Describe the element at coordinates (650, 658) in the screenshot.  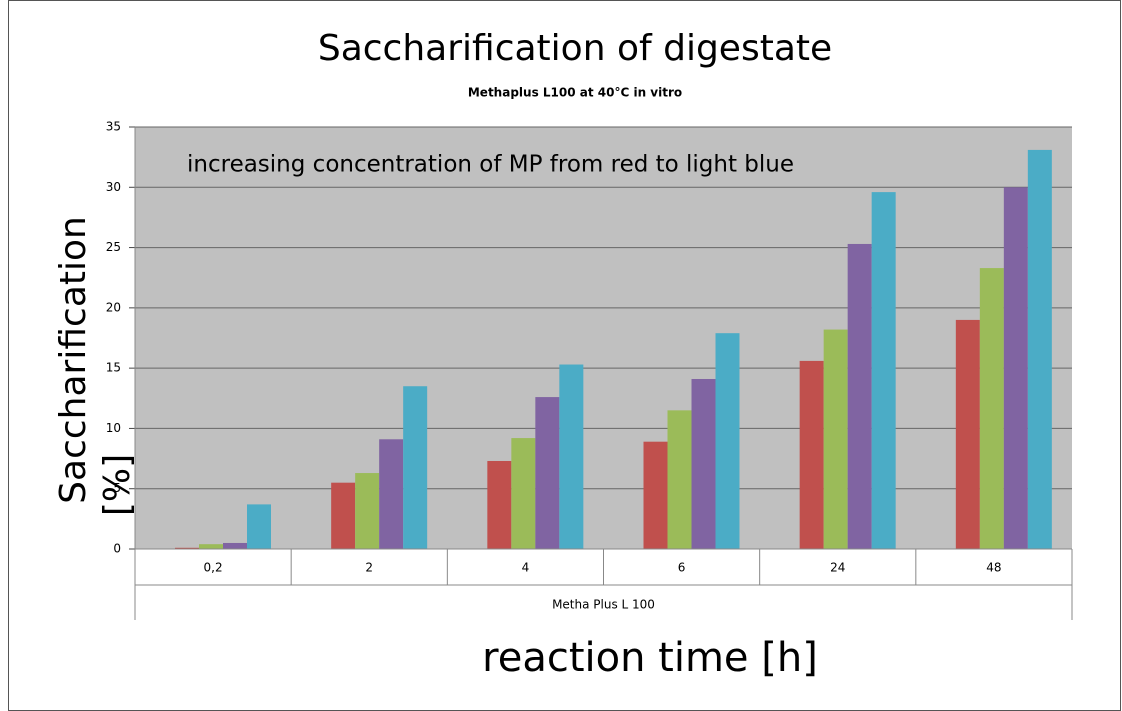
I see `x-axis-label: reaction time [h]` at that location.